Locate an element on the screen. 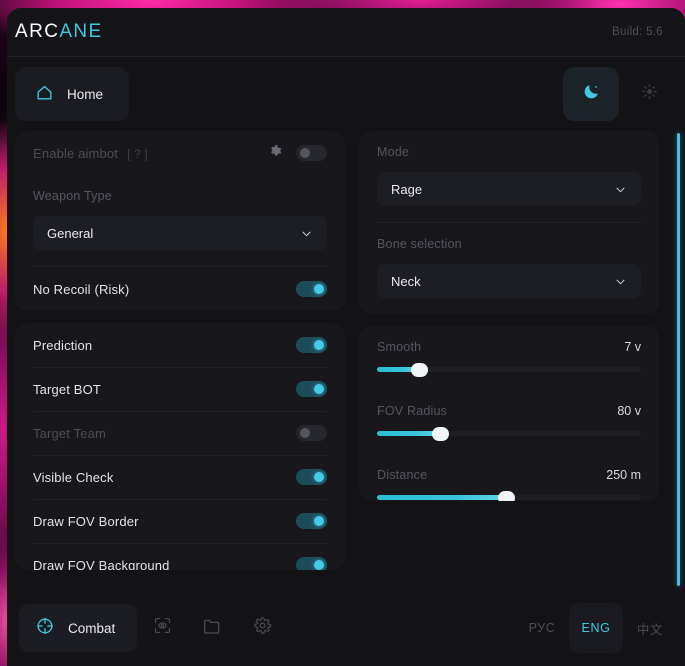  theme-toggle-group is located at coordinates (620, 94).